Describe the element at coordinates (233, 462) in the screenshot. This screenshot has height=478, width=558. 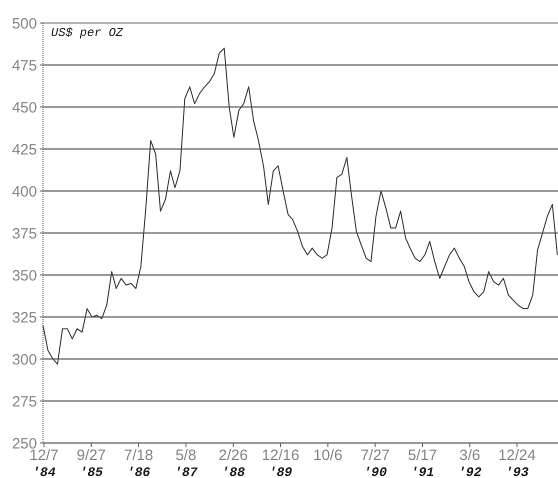
I see `x-tick-label: 2/26 '88` at that location.